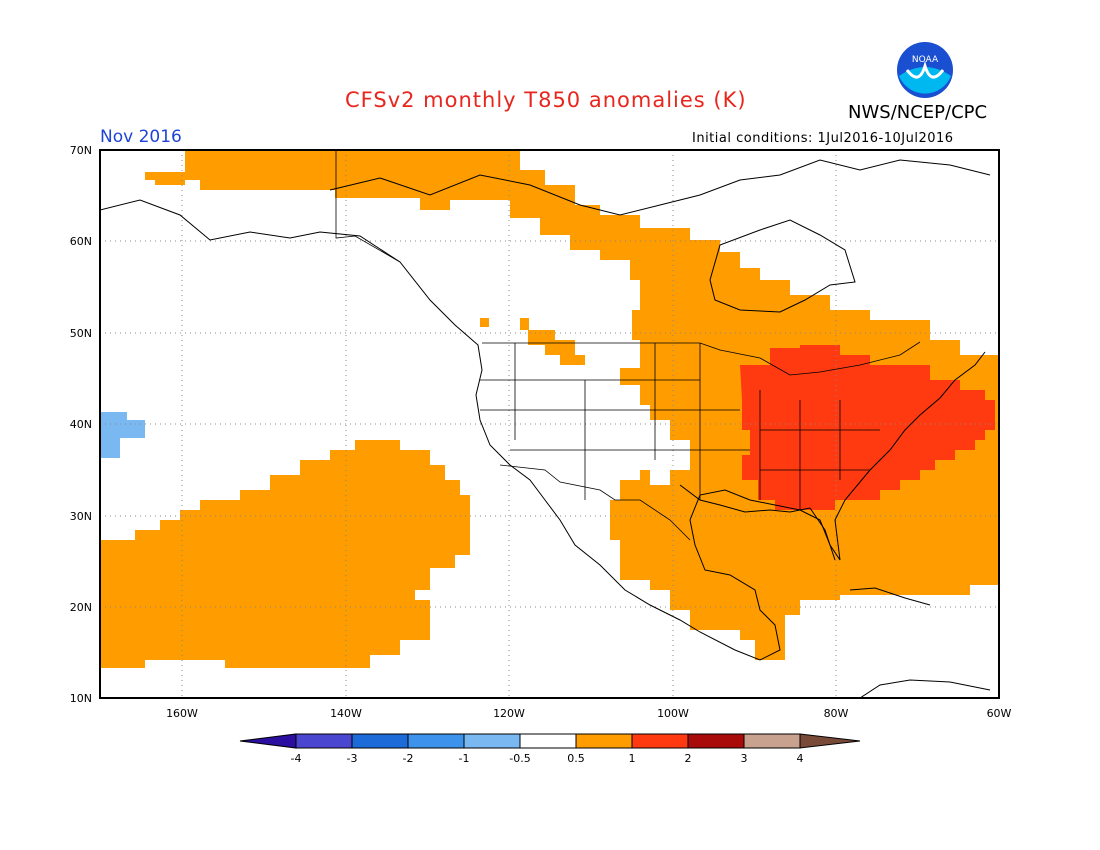  I want to click on orange-pacific-region, so click(285, 554).